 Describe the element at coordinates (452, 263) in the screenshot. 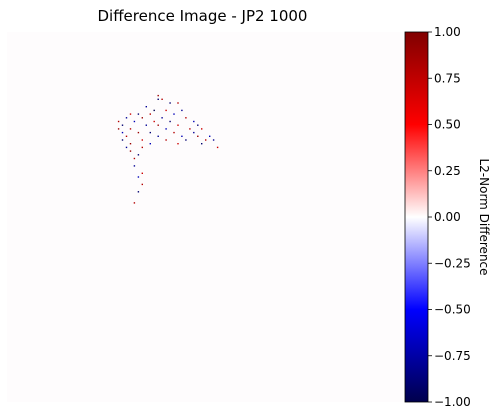

I see `colorbar-tick-label: −0.25` at that location.